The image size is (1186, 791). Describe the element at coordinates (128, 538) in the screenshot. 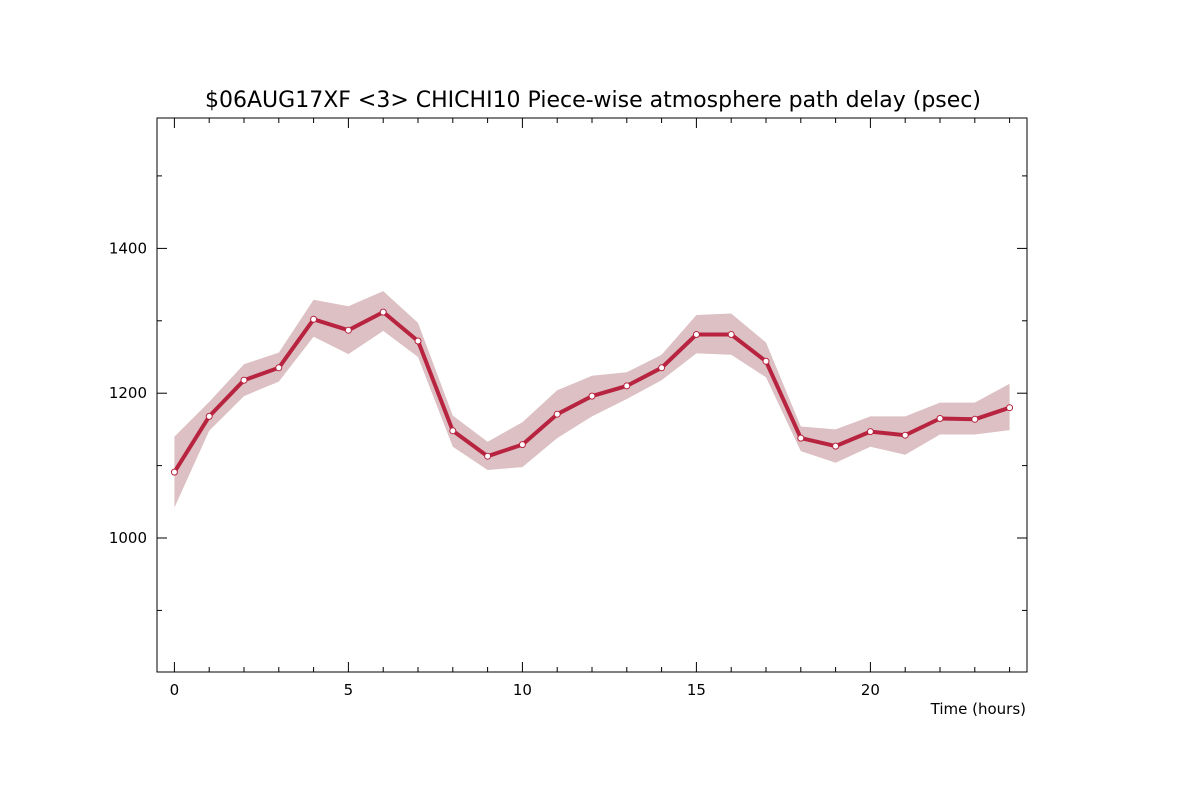

I see `y-tick-label: 1000` at that location.